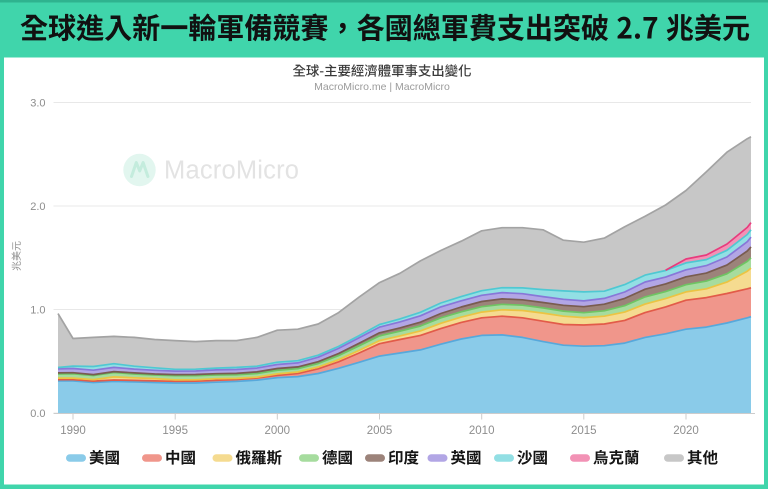  I want to click on svg-text: 2005, so click(380, 431).